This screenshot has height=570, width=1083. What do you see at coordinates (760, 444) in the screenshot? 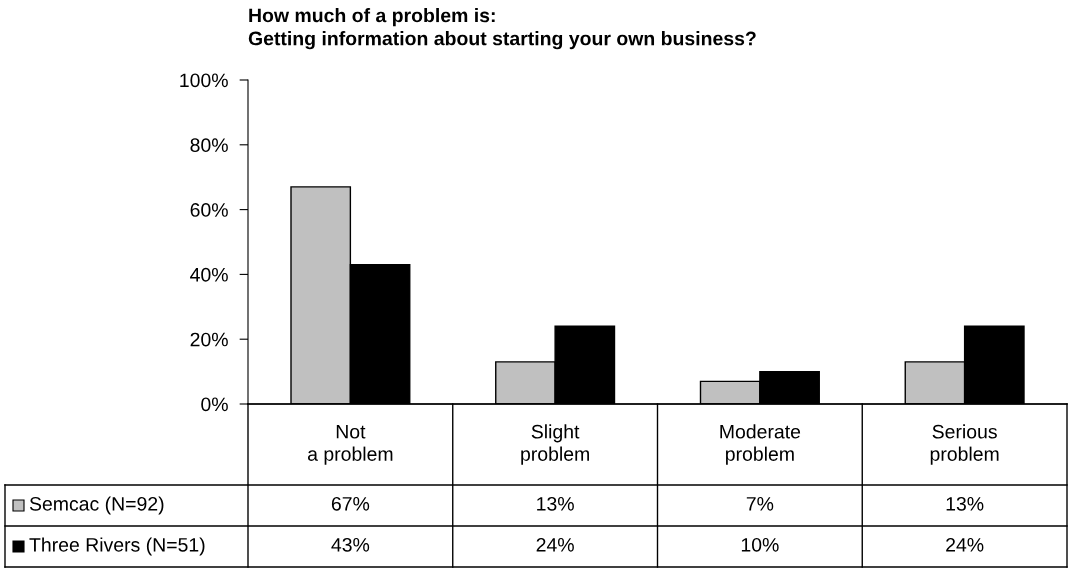
I see `x-tick-label: Moderate problem` at bounding box center [760, 444].